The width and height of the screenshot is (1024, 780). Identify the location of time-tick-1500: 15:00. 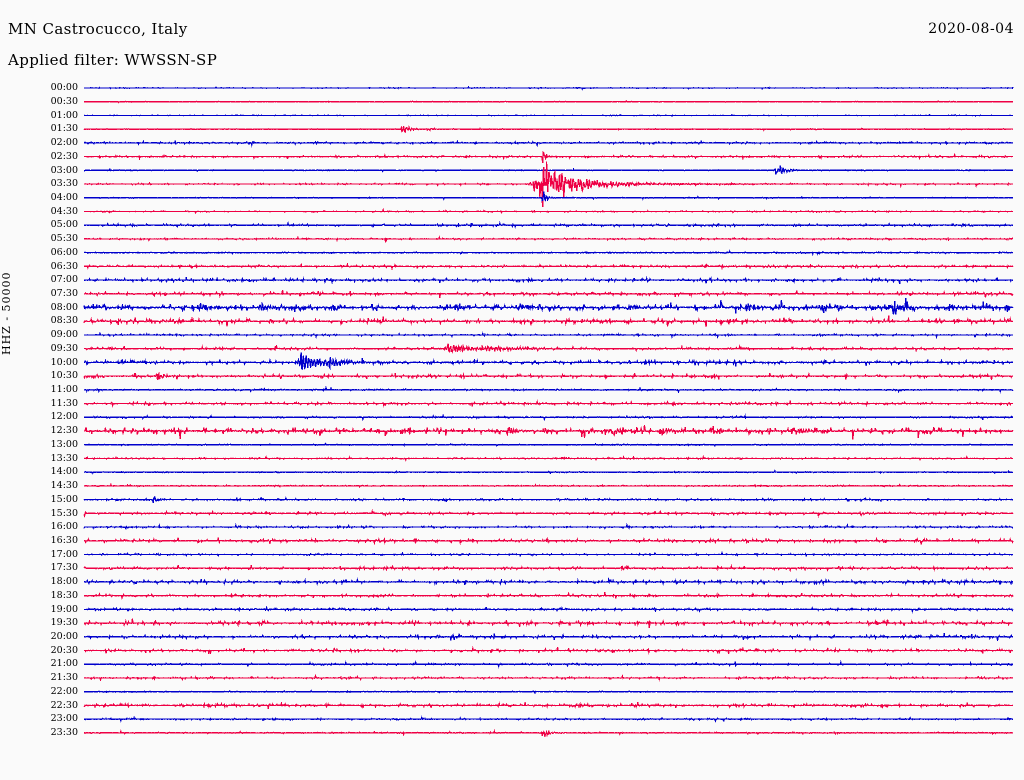
(64, 499).